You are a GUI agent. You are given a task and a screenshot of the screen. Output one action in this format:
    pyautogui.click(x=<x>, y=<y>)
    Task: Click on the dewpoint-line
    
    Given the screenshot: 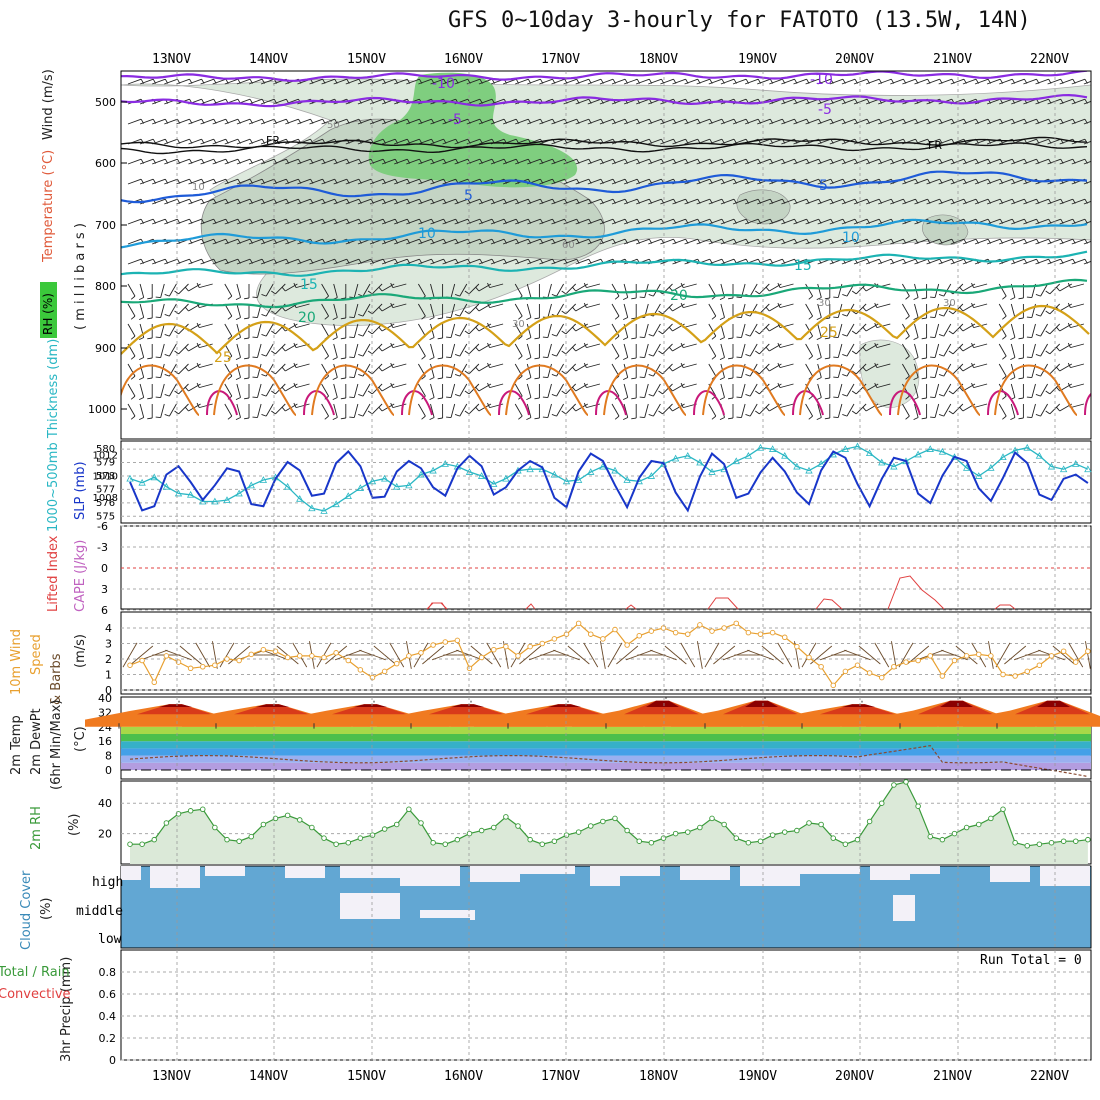 What is the action you would take?
    pyautogui.click(x=609, y=761)
    